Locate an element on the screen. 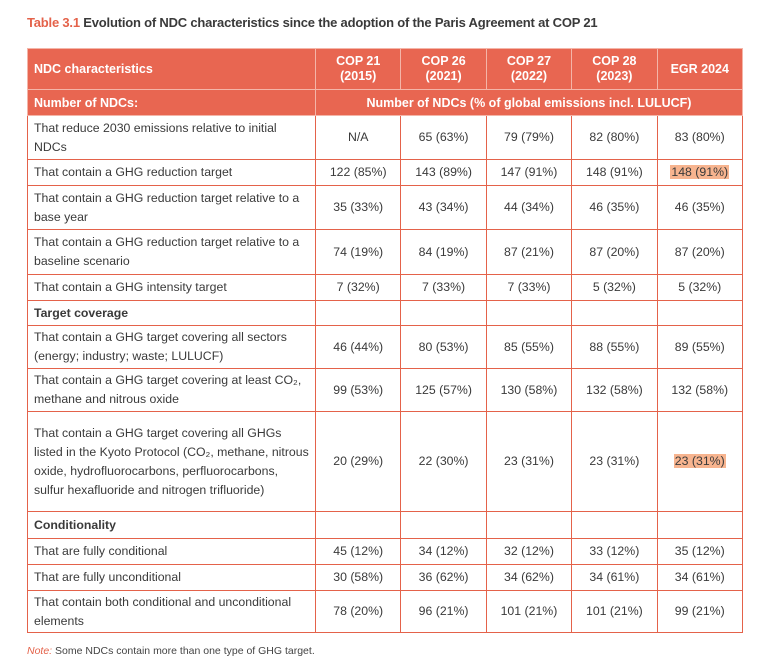 This screenshot has height=668, width=758. value-cell: 65 (63%) is located at coordinates (443, 137).